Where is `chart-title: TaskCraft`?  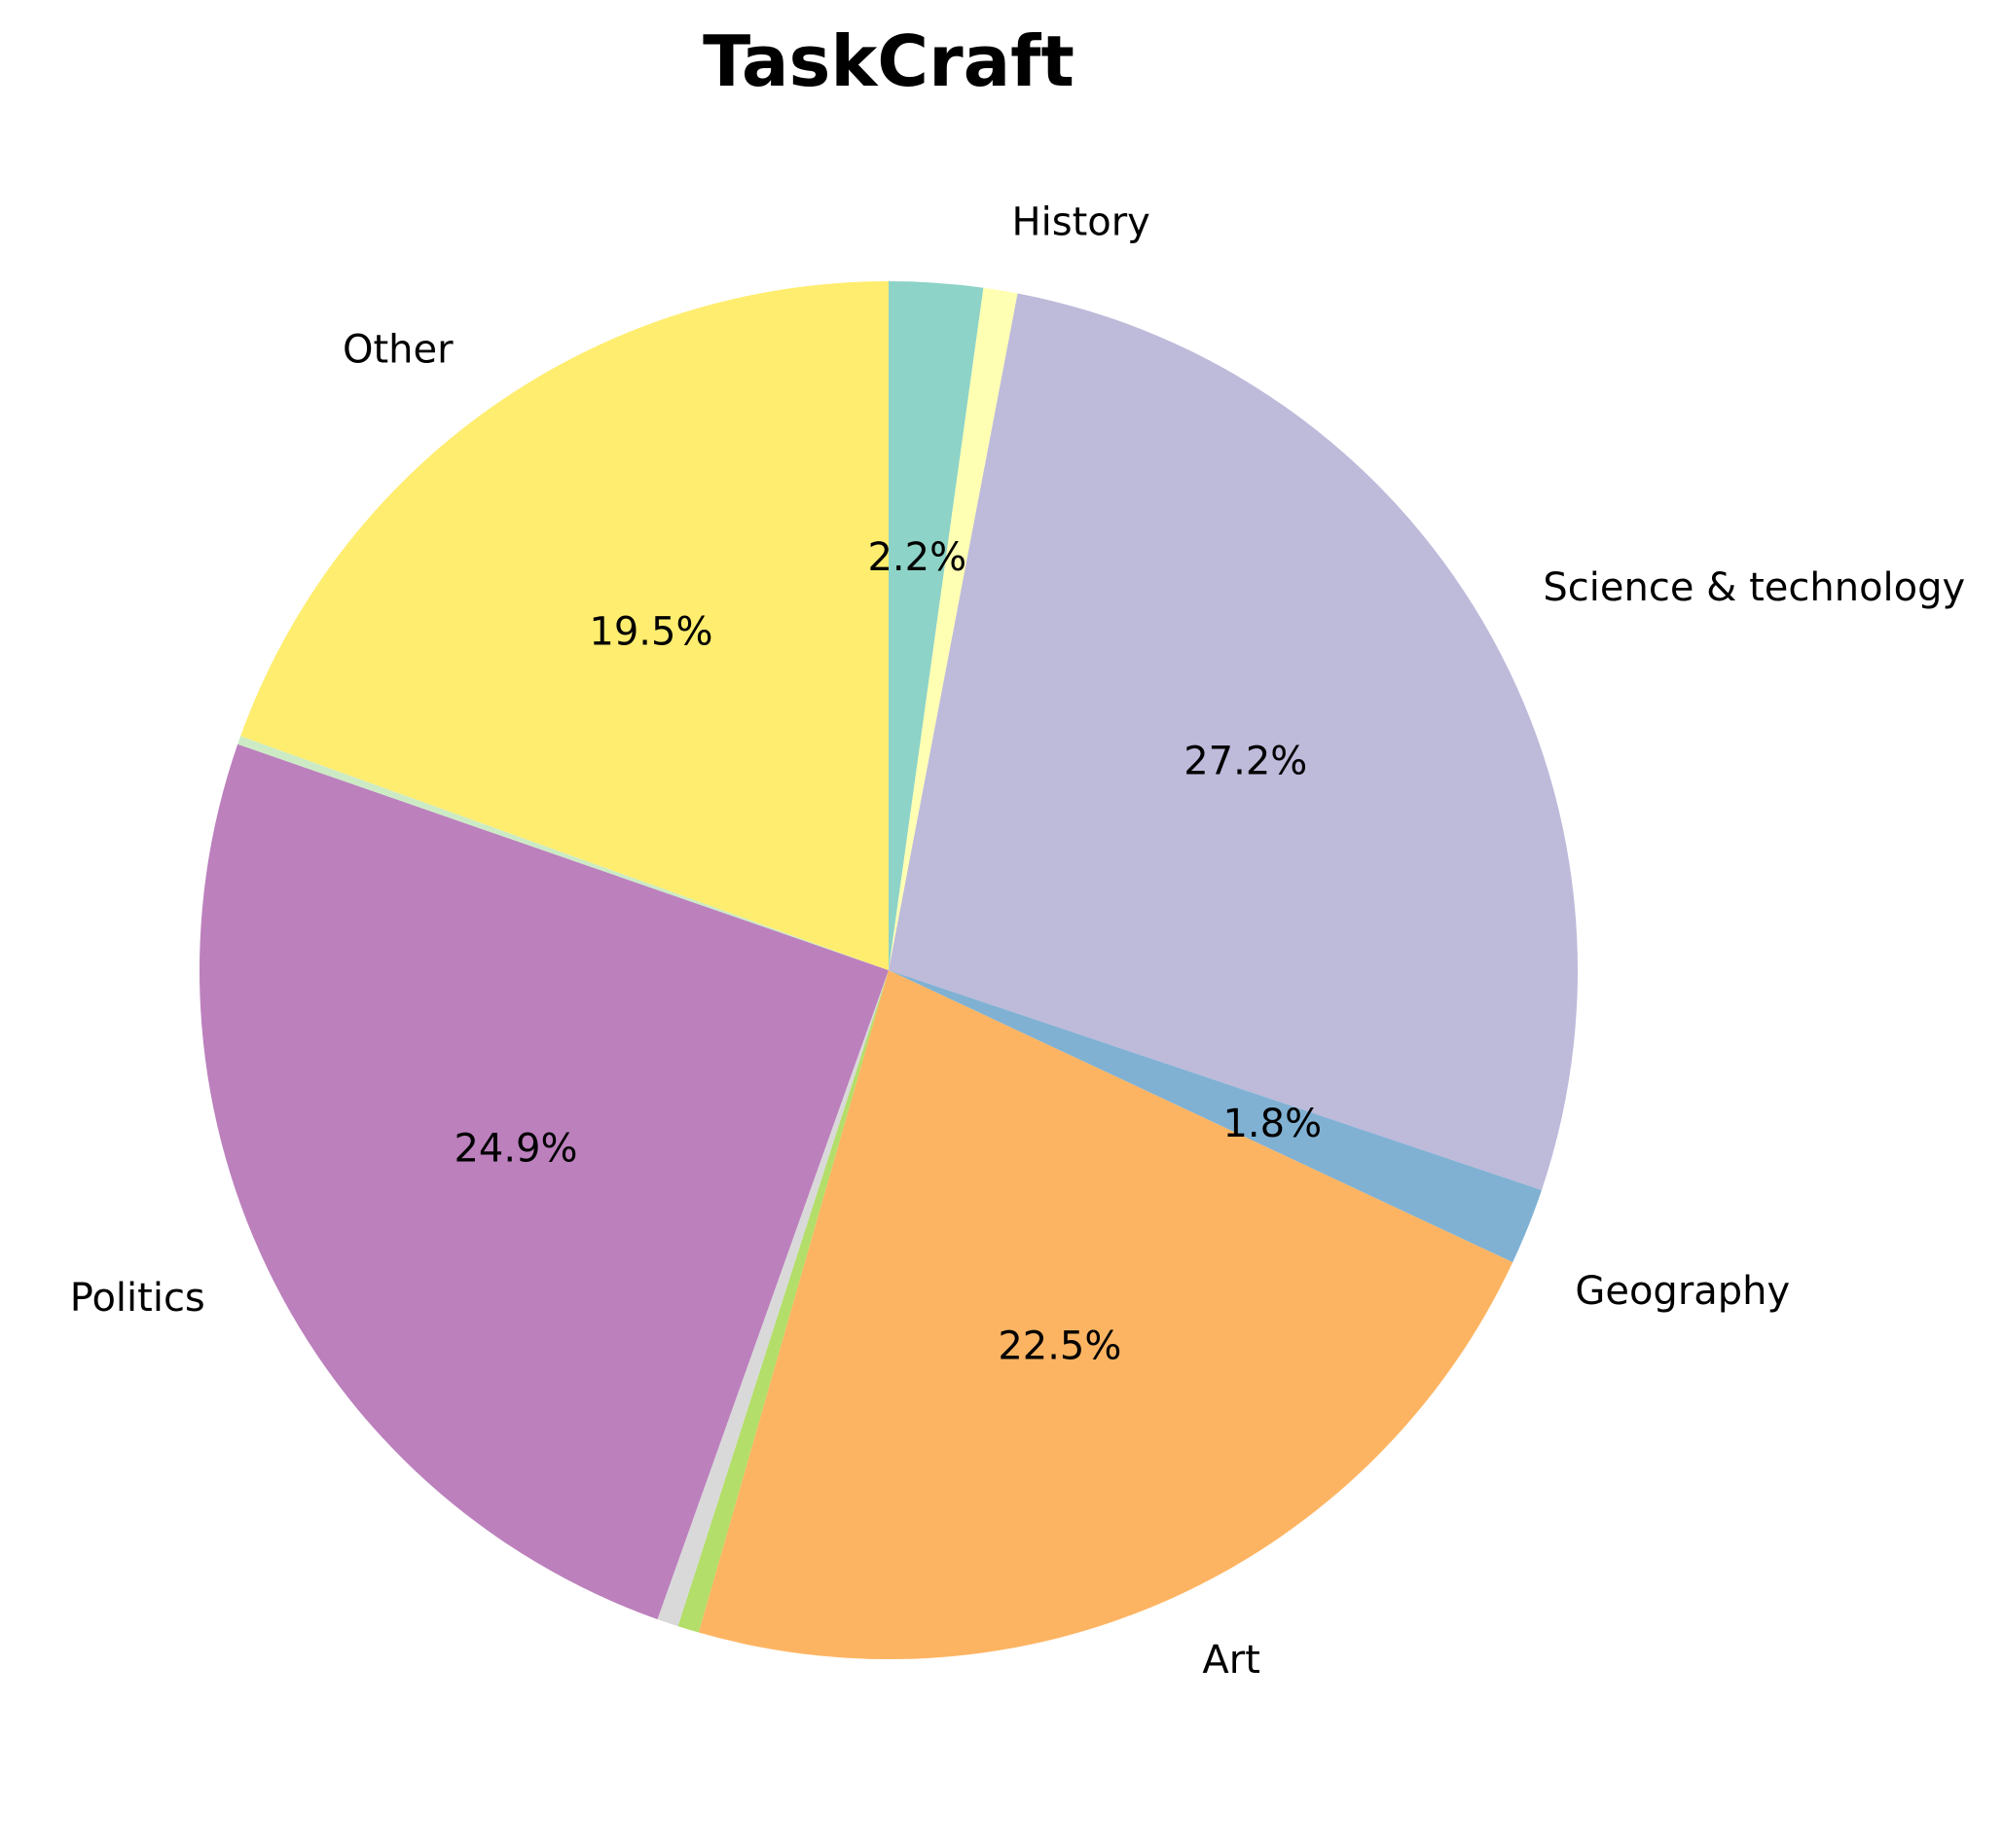
chart-title: TaskCraft is located at coordinates (888, 61).